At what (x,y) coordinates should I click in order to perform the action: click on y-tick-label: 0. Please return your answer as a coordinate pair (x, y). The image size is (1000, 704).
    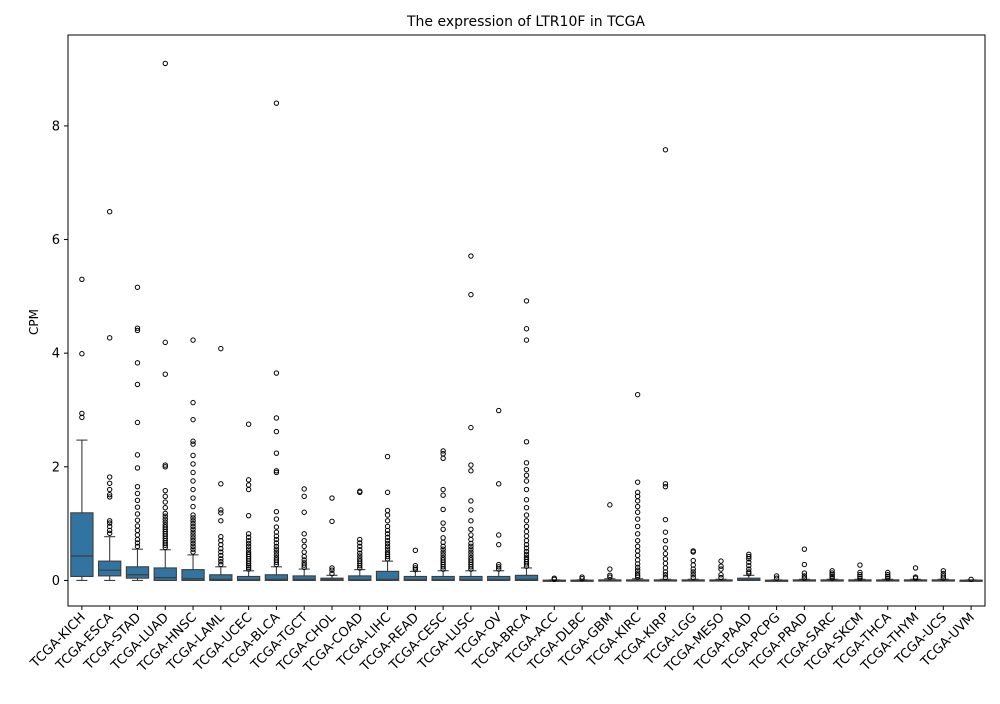
    Looking at the image, I should click on (56, 581).